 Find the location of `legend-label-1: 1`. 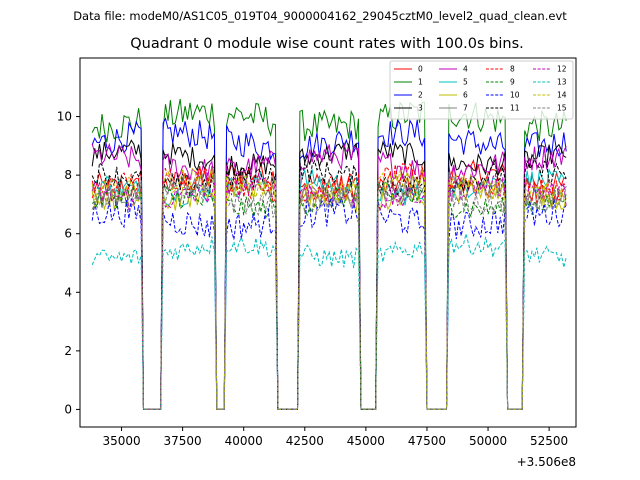

legend-label-1: 1 is located at coordinates (420, 82).